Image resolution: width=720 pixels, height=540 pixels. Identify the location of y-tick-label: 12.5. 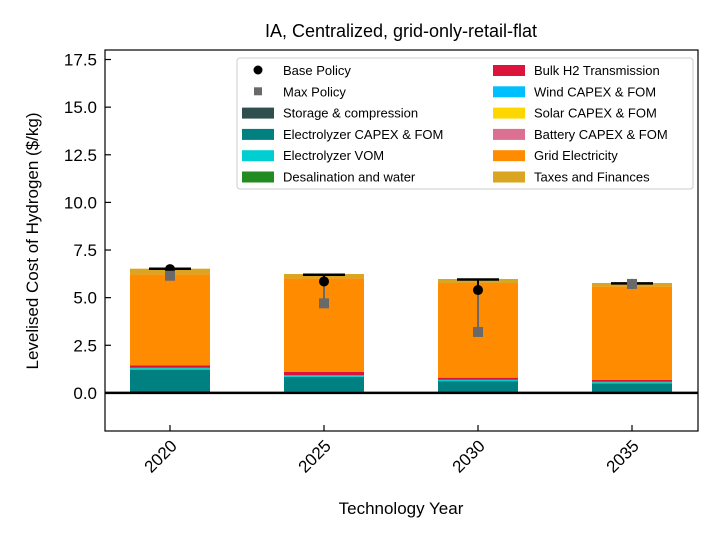
(80, 155).